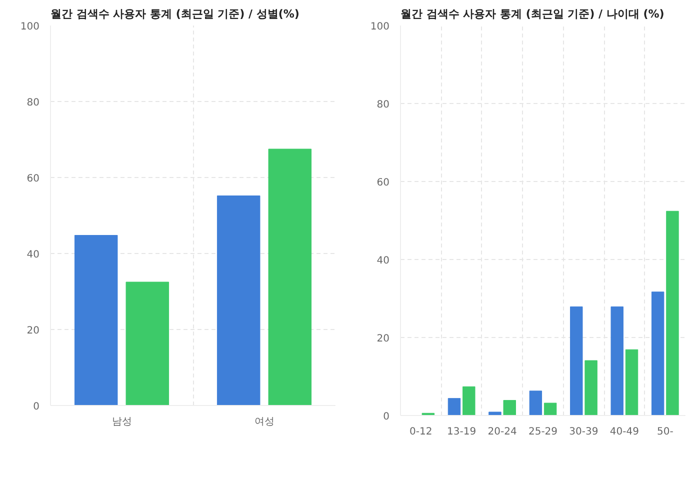  What do you see at coordinates (502, 432) in the screenshot?
I see `x-tick-label: 20-24` at bounding box center [502, 432].